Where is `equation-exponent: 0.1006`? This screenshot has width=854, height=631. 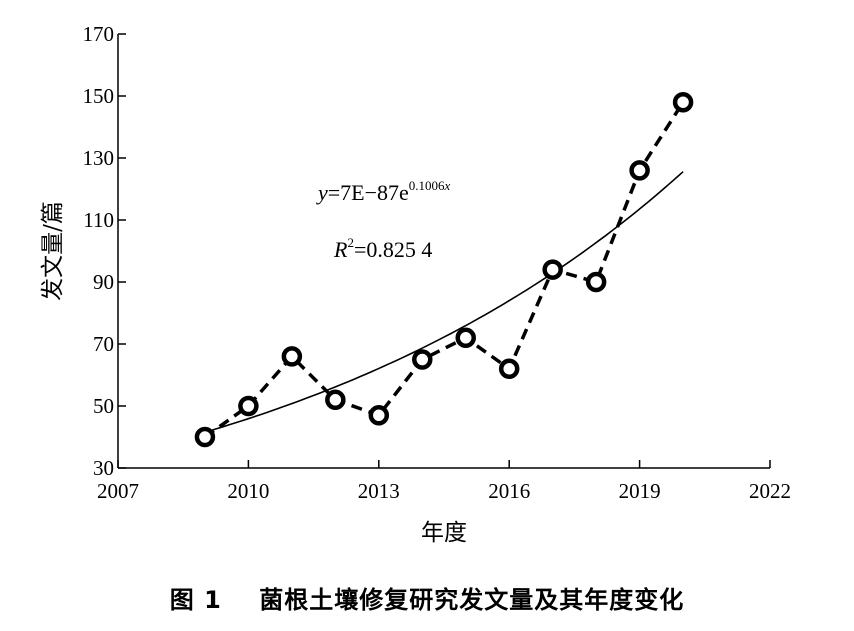
equation-exponent: 0.1006 is located at coordinates (427, 185).